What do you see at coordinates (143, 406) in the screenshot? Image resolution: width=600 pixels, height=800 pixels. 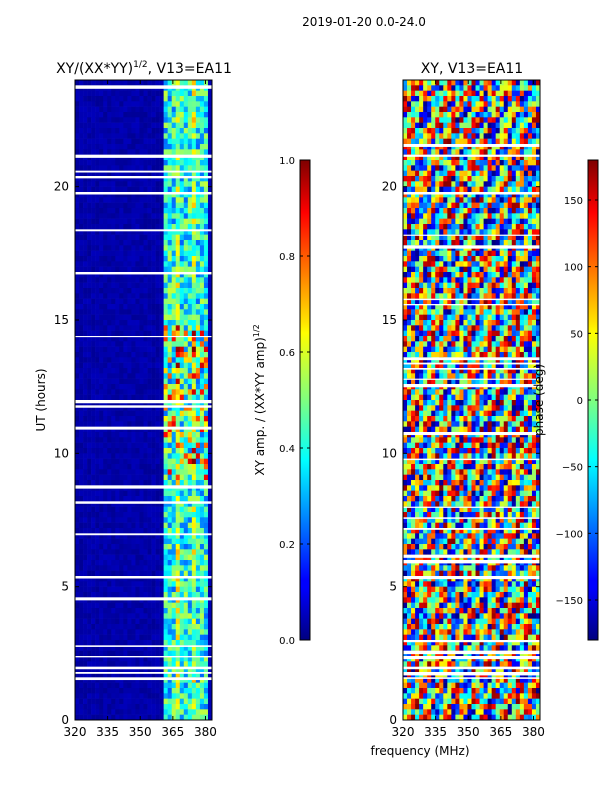 I see `flagged-row` at bounding box center [143, 406].